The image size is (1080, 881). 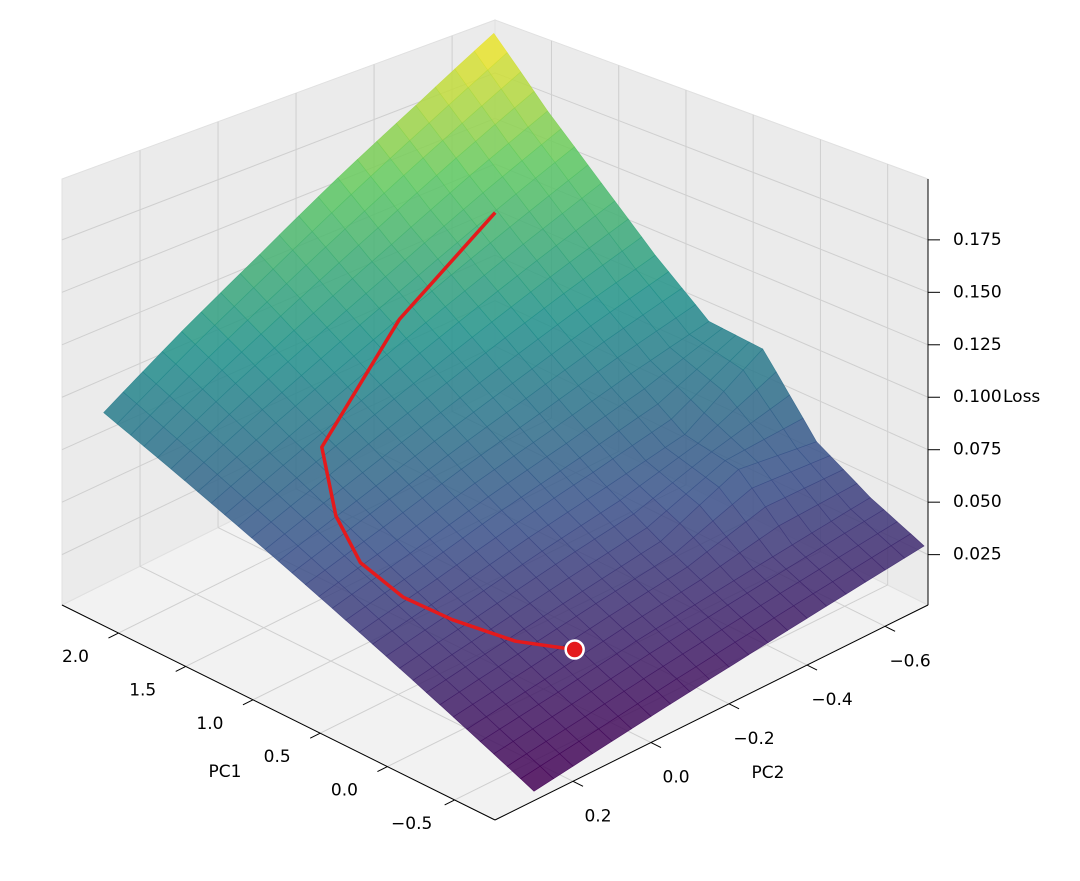 I want to click on z-tick-label: 0.175, so click(x=977, y=240).